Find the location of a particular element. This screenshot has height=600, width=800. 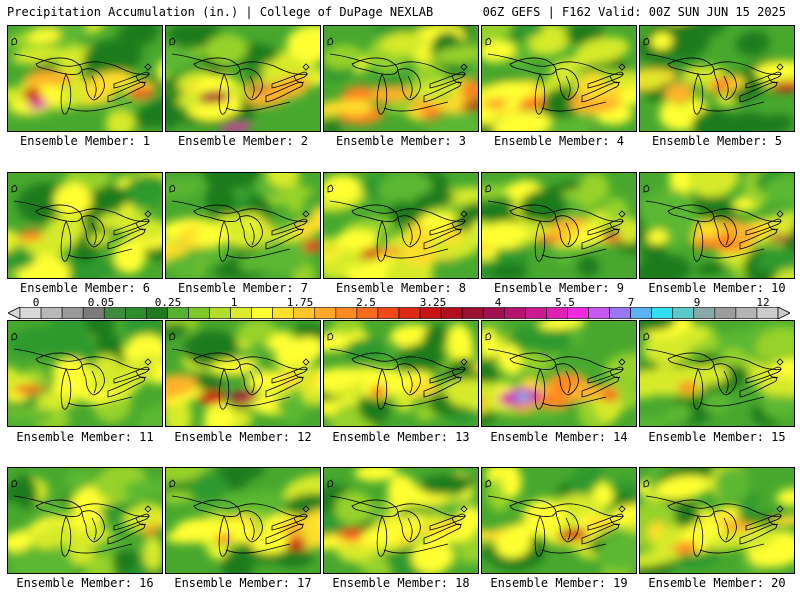

ensemble-member-label: Ensemble Member: 2 is located at coordinates (243, 141).